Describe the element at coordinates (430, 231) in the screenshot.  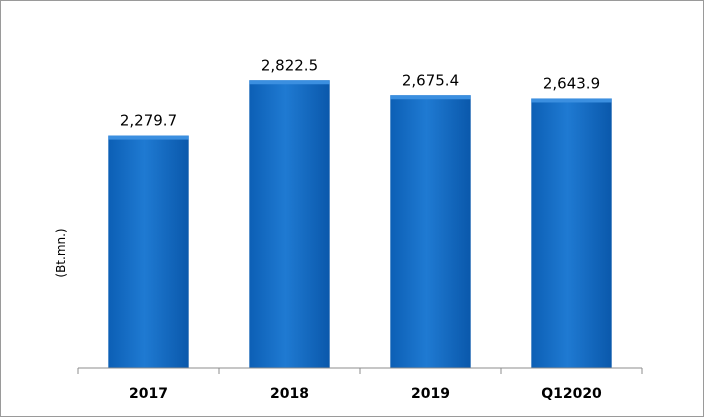
I see `bar-2019` at that location.